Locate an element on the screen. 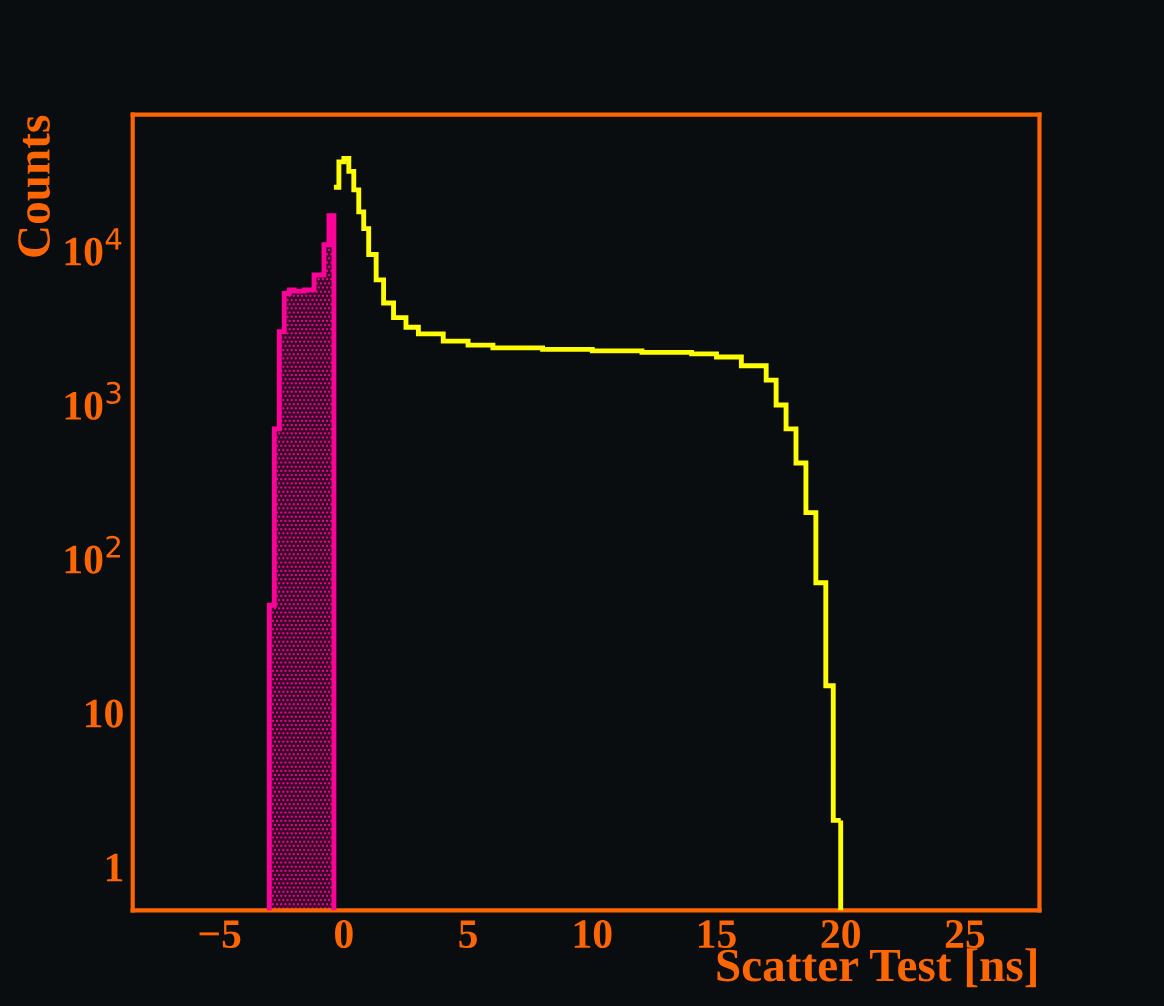  x-axis-title: Scatter Test [ns] is located at coordinates (876, 968).